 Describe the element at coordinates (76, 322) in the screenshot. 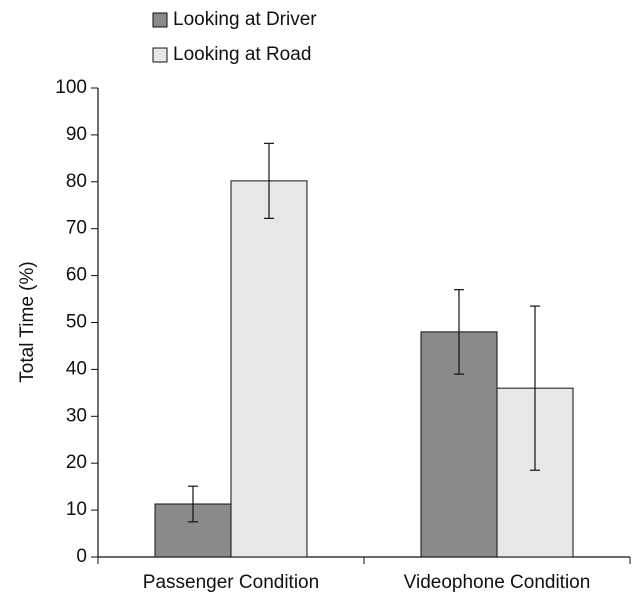

I see `y-tick-label: 50` at that location.